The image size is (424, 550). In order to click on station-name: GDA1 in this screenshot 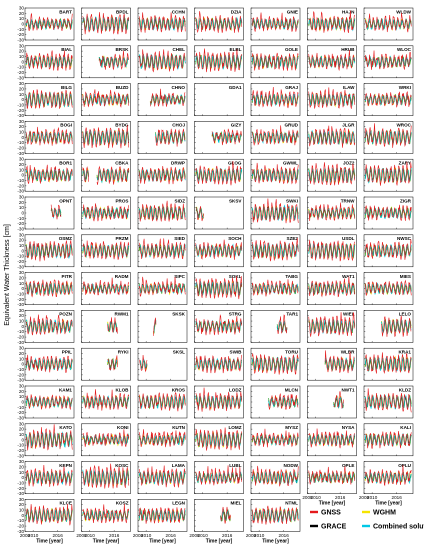, I will do `click(235, 87)`.